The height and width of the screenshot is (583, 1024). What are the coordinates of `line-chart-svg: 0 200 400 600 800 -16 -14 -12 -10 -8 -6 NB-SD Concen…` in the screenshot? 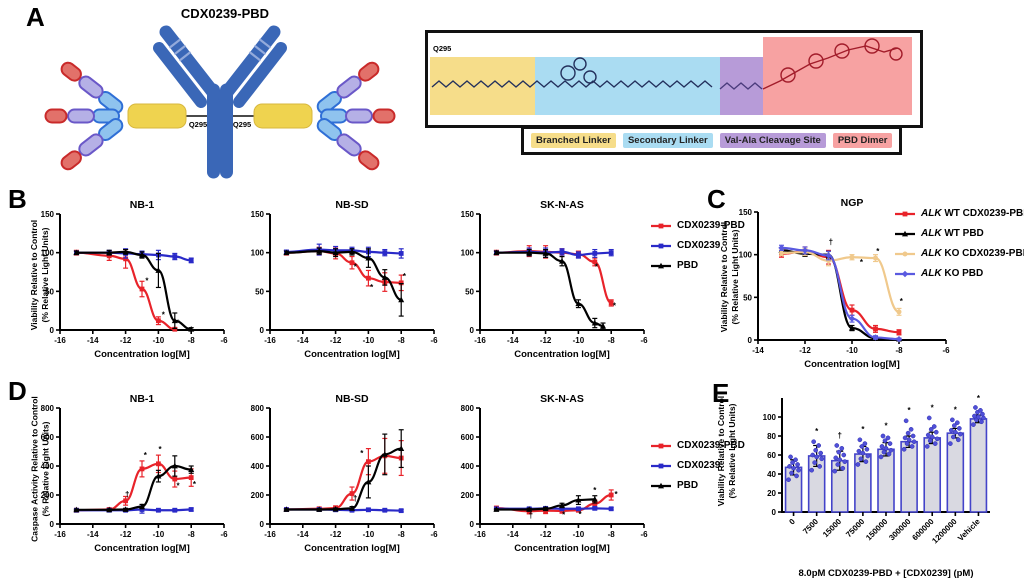 It's located at (344, 473).